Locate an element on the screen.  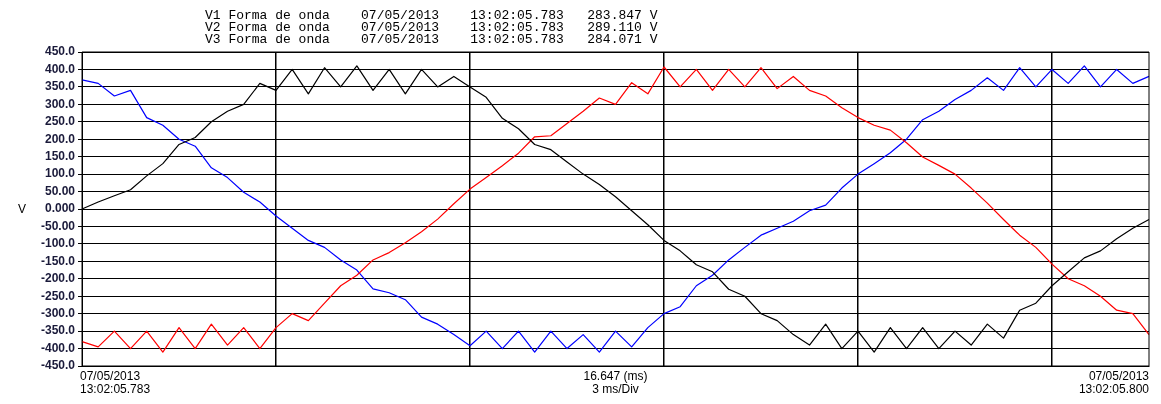
y-tick-label: 0.000 is located at coordinates (60, 208).